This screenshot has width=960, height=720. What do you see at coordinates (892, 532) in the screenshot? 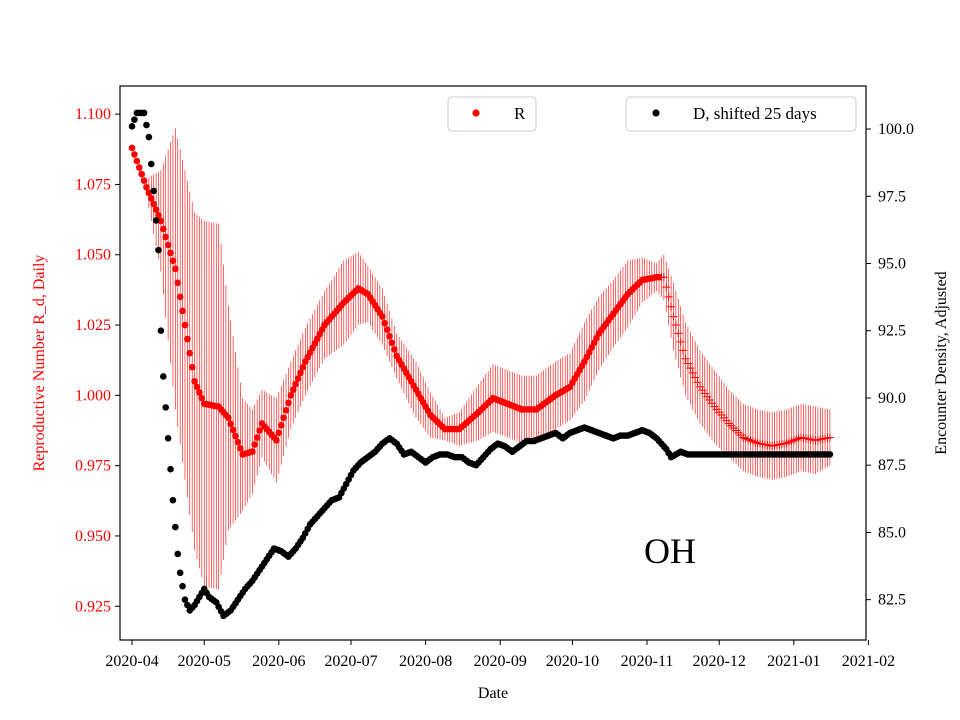
I see `right-y-tick-label: 85.0` at bounding box center [892, 532].